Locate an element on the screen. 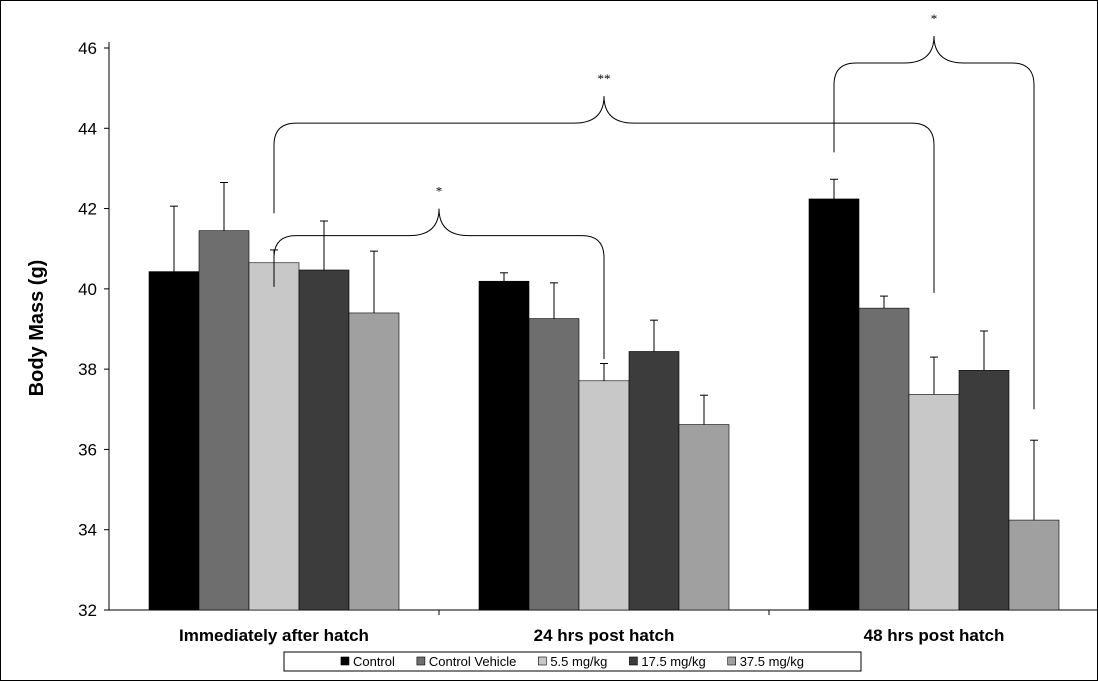  y-tick-label: 34 is located at coordinates (87, 530).